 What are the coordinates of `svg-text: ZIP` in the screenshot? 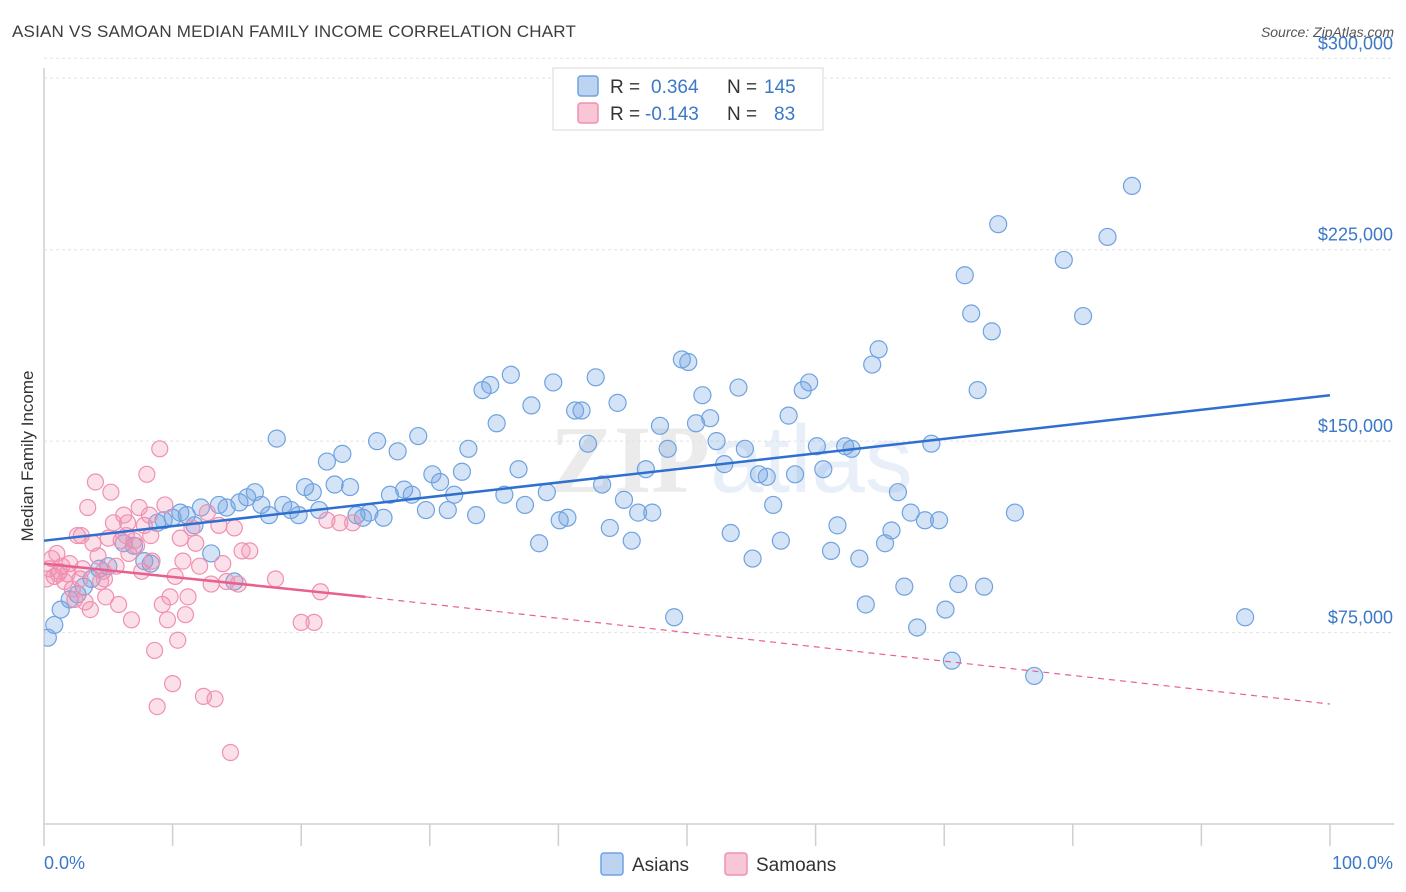 It's located at (630, 459).